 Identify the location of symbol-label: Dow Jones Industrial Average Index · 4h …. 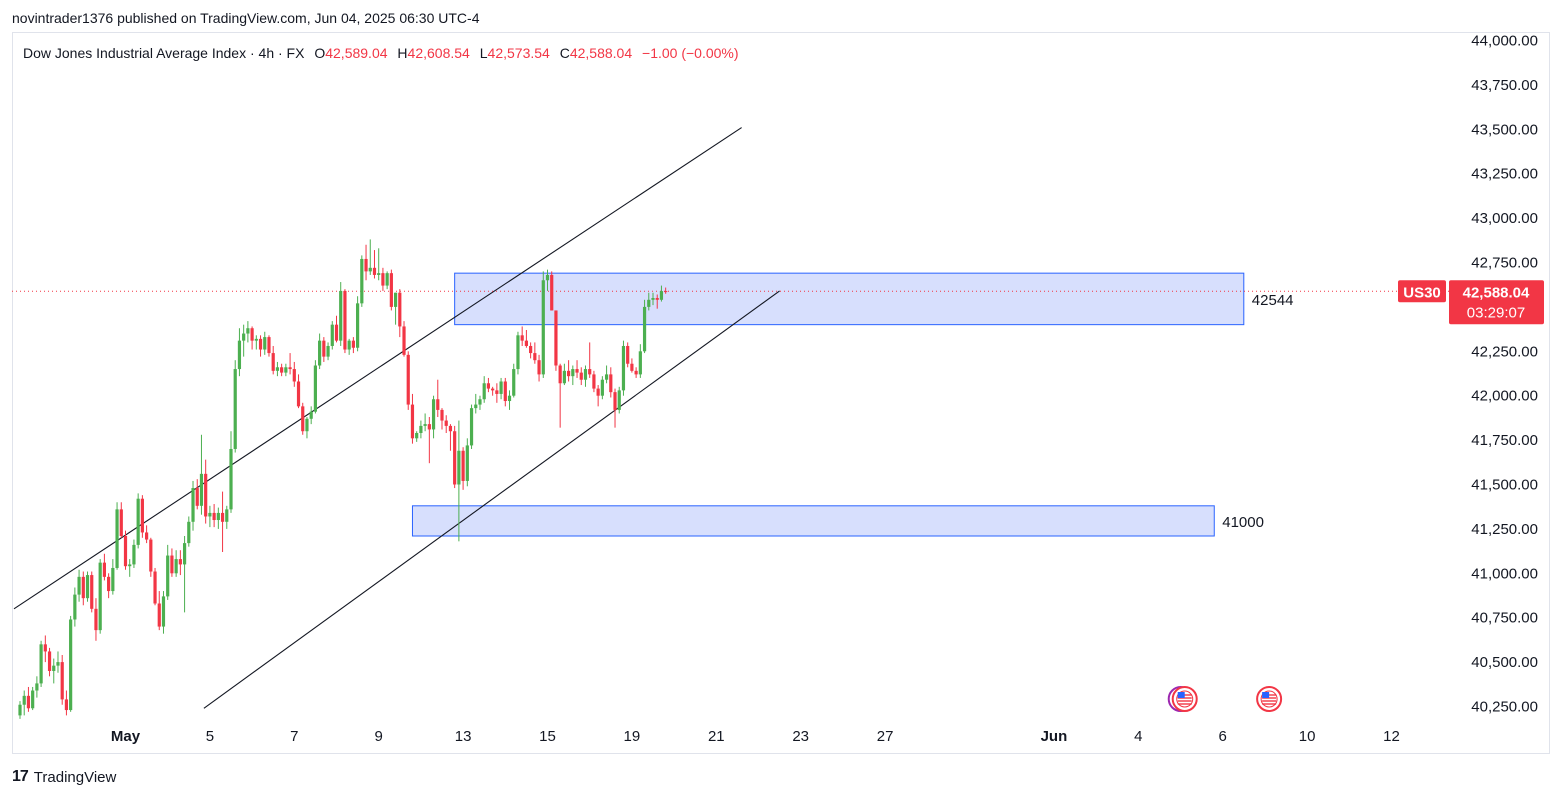
(164, 53).